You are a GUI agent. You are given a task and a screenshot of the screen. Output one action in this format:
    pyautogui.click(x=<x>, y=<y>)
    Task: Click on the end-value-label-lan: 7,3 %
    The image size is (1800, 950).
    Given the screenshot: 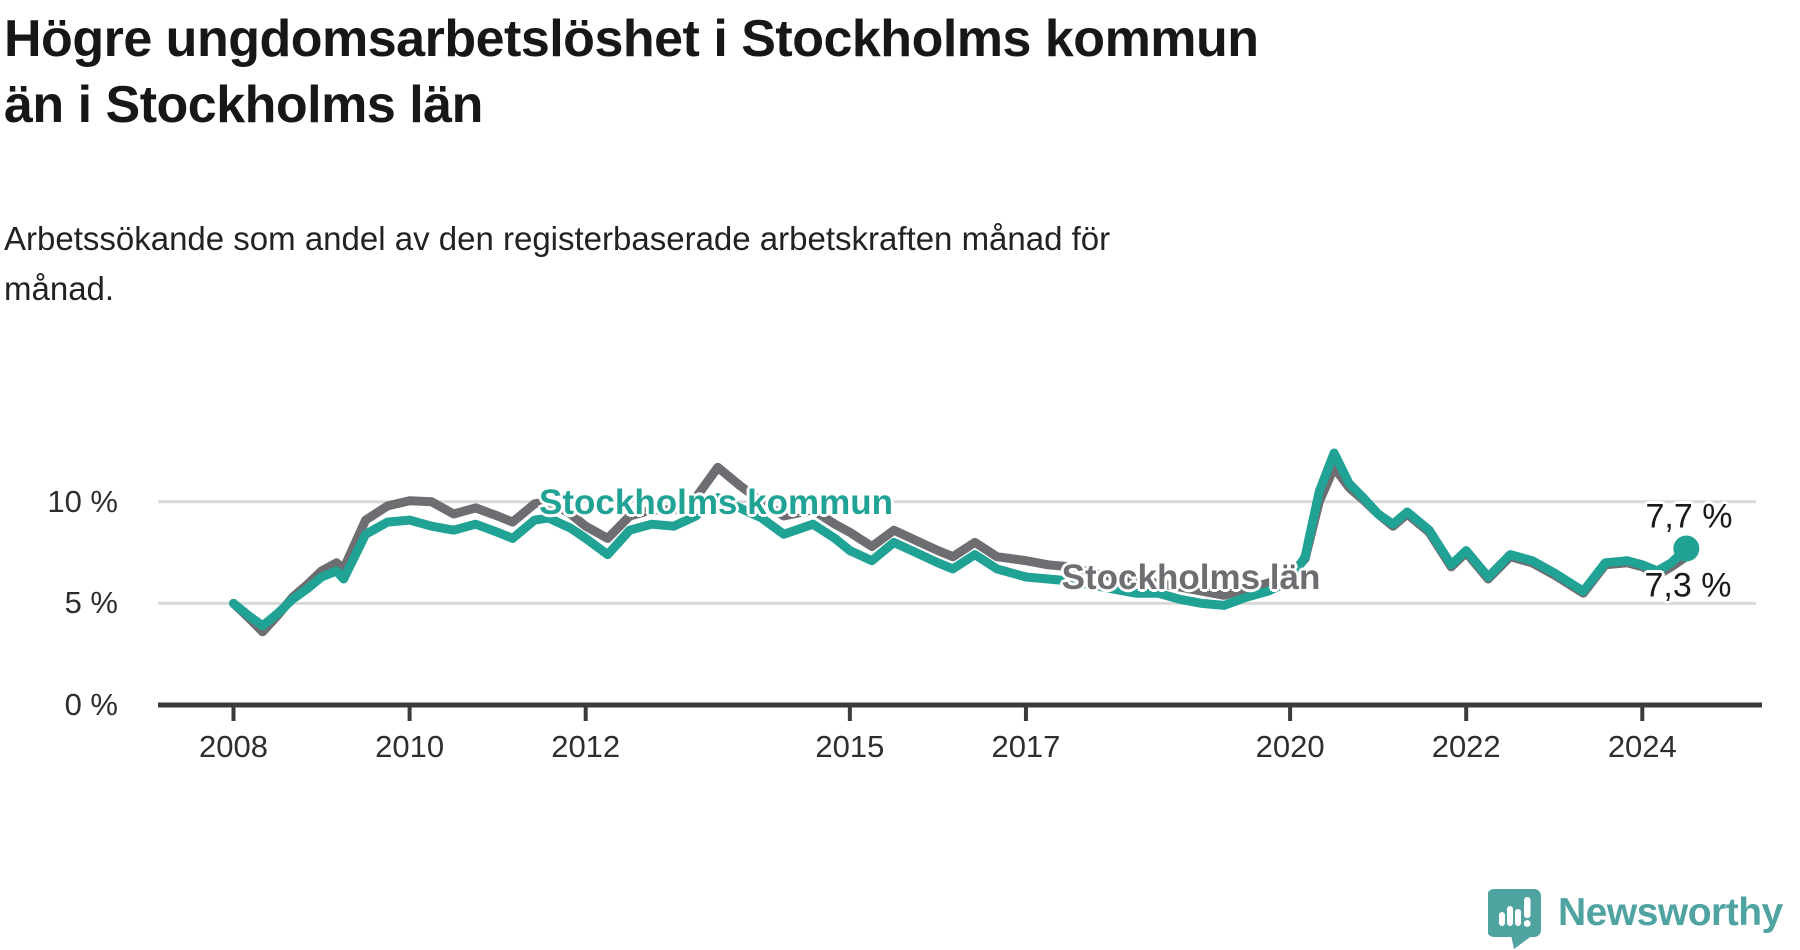 What is the action you would take?
    pyautogui.click(x=1688, y=585)
    